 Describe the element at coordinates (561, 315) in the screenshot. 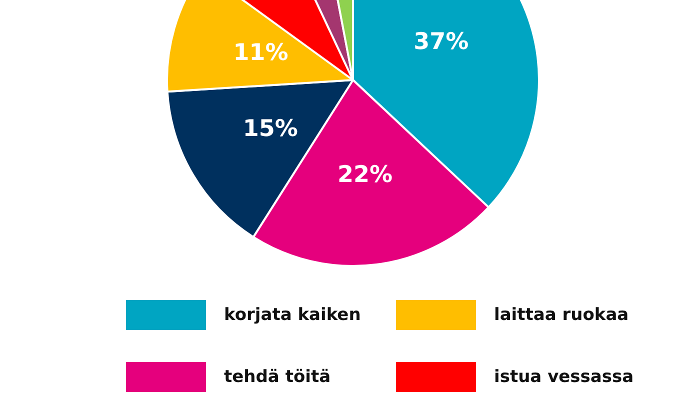

I see `legend-label: laittaa ruokaa` at that location.